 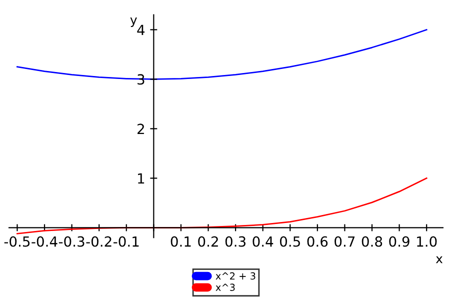 I want to click on x-tick-label: 0.7, so click(x=344, y=241).